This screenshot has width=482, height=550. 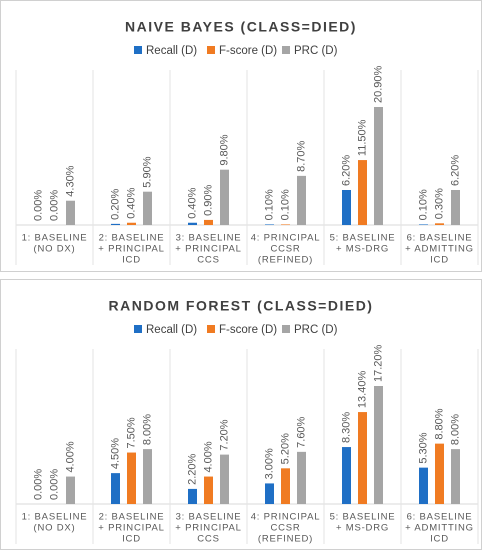 I want to click on data-label: 2.20%, so click(x=192, y=468).